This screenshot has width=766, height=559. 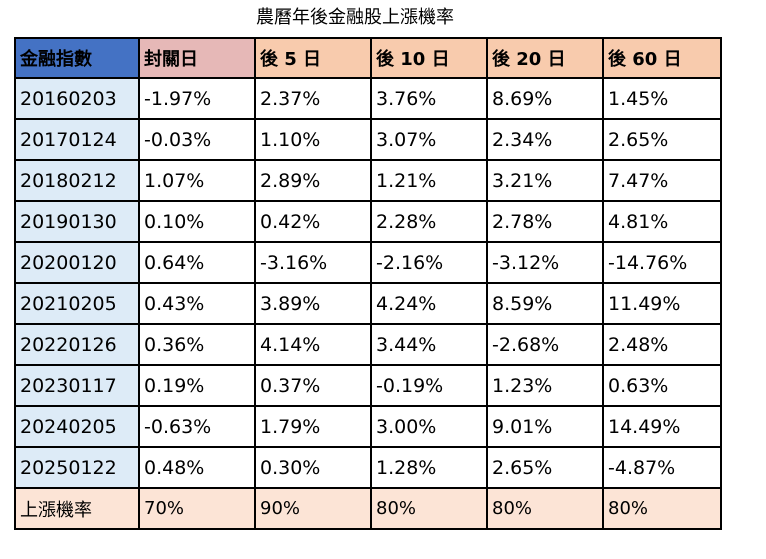 What do you see at coordinates (662, 221) in the screenshot?
I see `after-60-cell: 4.81%` at bounding box center [662, 221].